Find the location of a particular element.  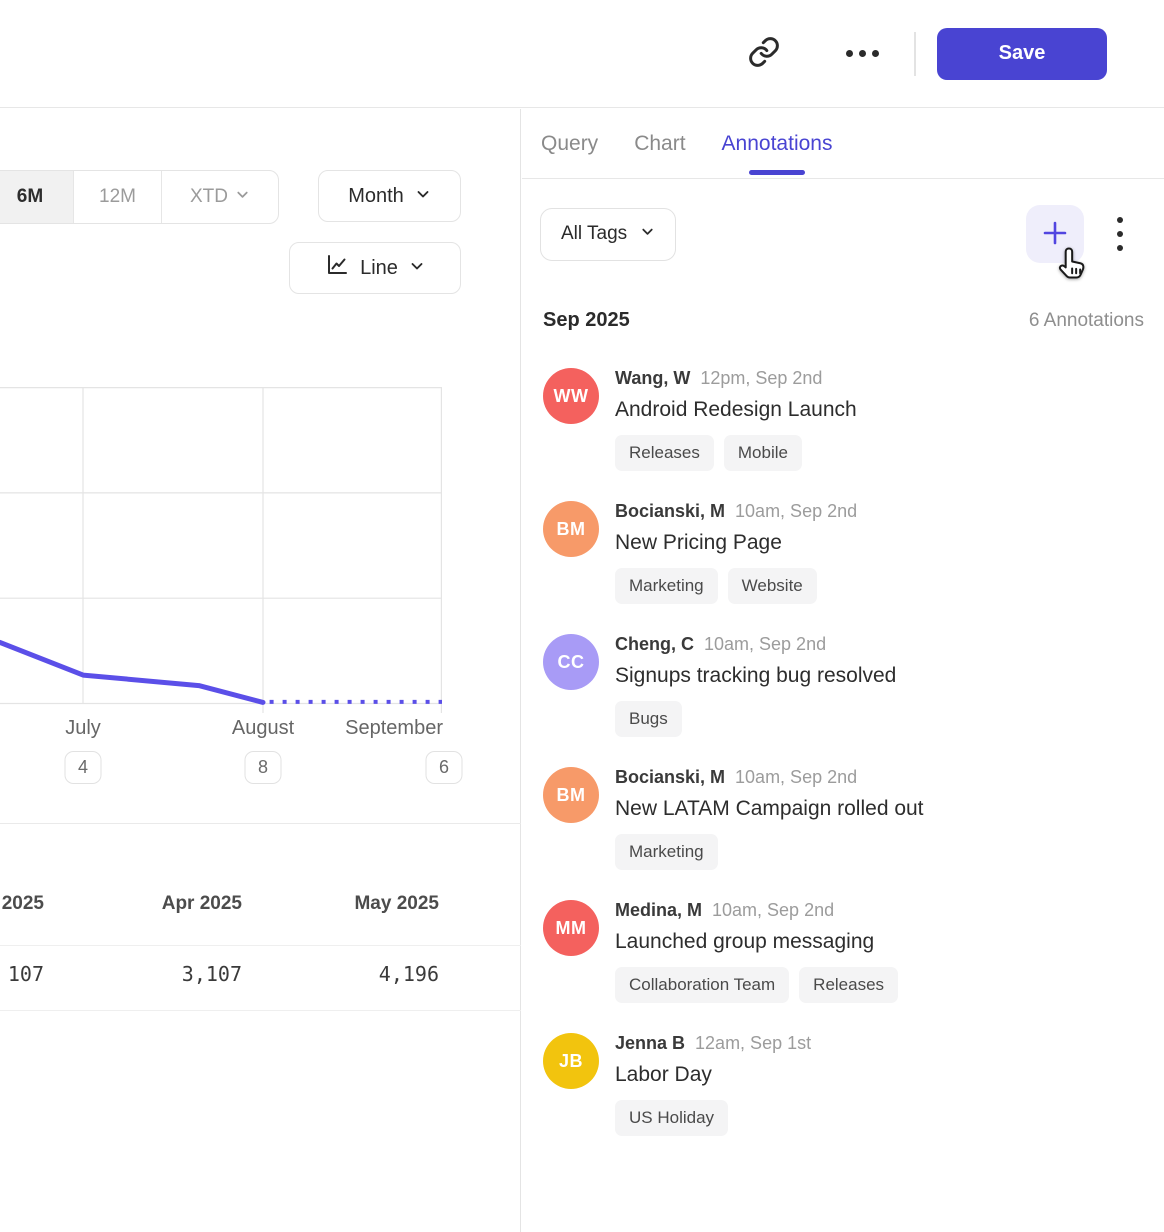

top-bar: Save is located at coordinates (582, 54).